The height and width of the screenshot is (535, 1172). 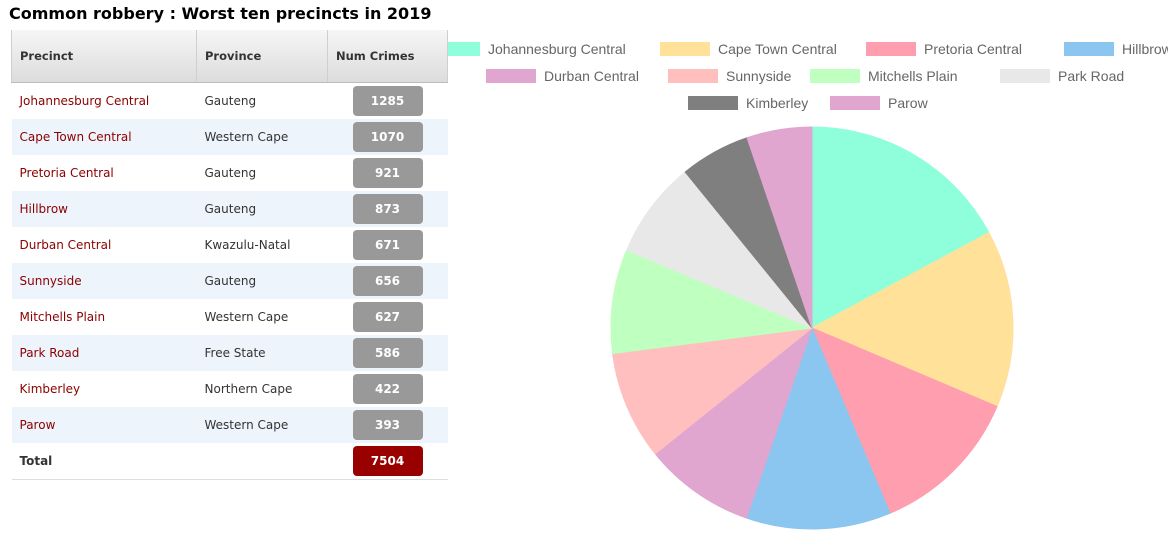 What do you see at coordinates (104, 137) in the screenshot?
I see `precinct-cell: Cape Town Central` at bounding box center [104, 137].